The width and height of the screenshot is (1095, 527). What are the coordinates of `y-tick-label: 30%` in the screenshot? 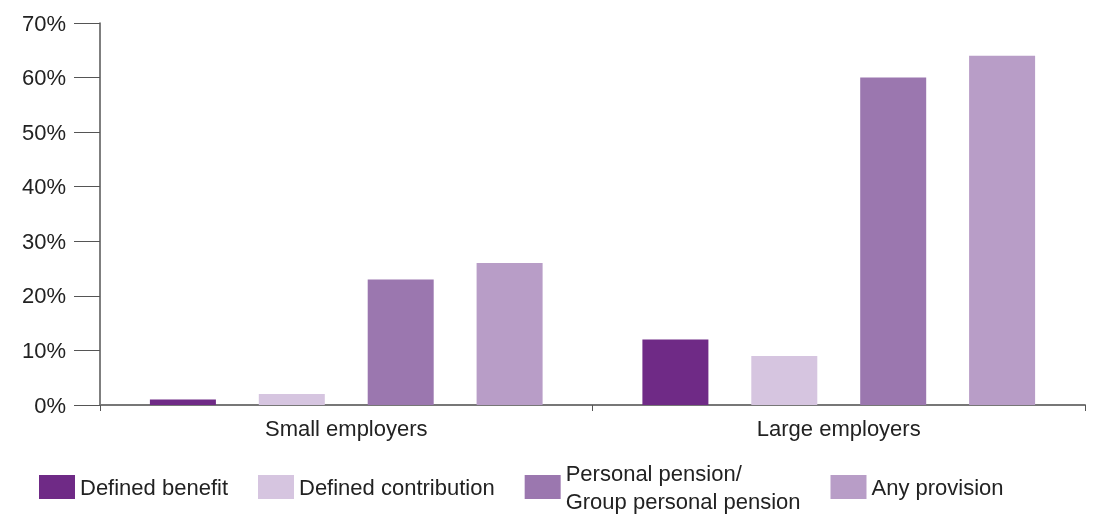 It's located at (43, 241).